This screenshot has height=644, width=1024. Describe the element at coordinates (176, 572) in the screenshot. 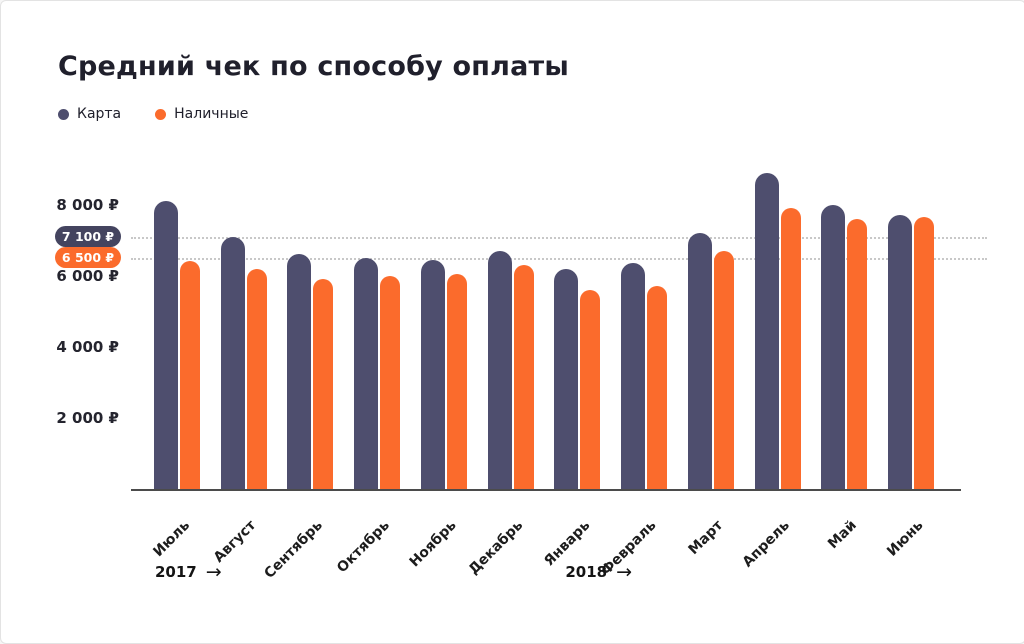

I see `year-label-2017: 2017` at that location.